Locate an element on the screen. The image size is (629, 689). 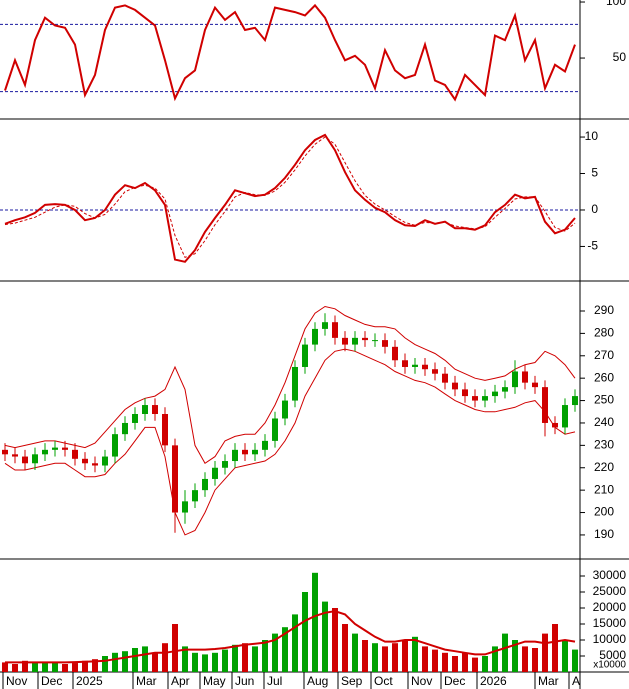
y-tick-label: 270 is located at coordinates (604, 355).